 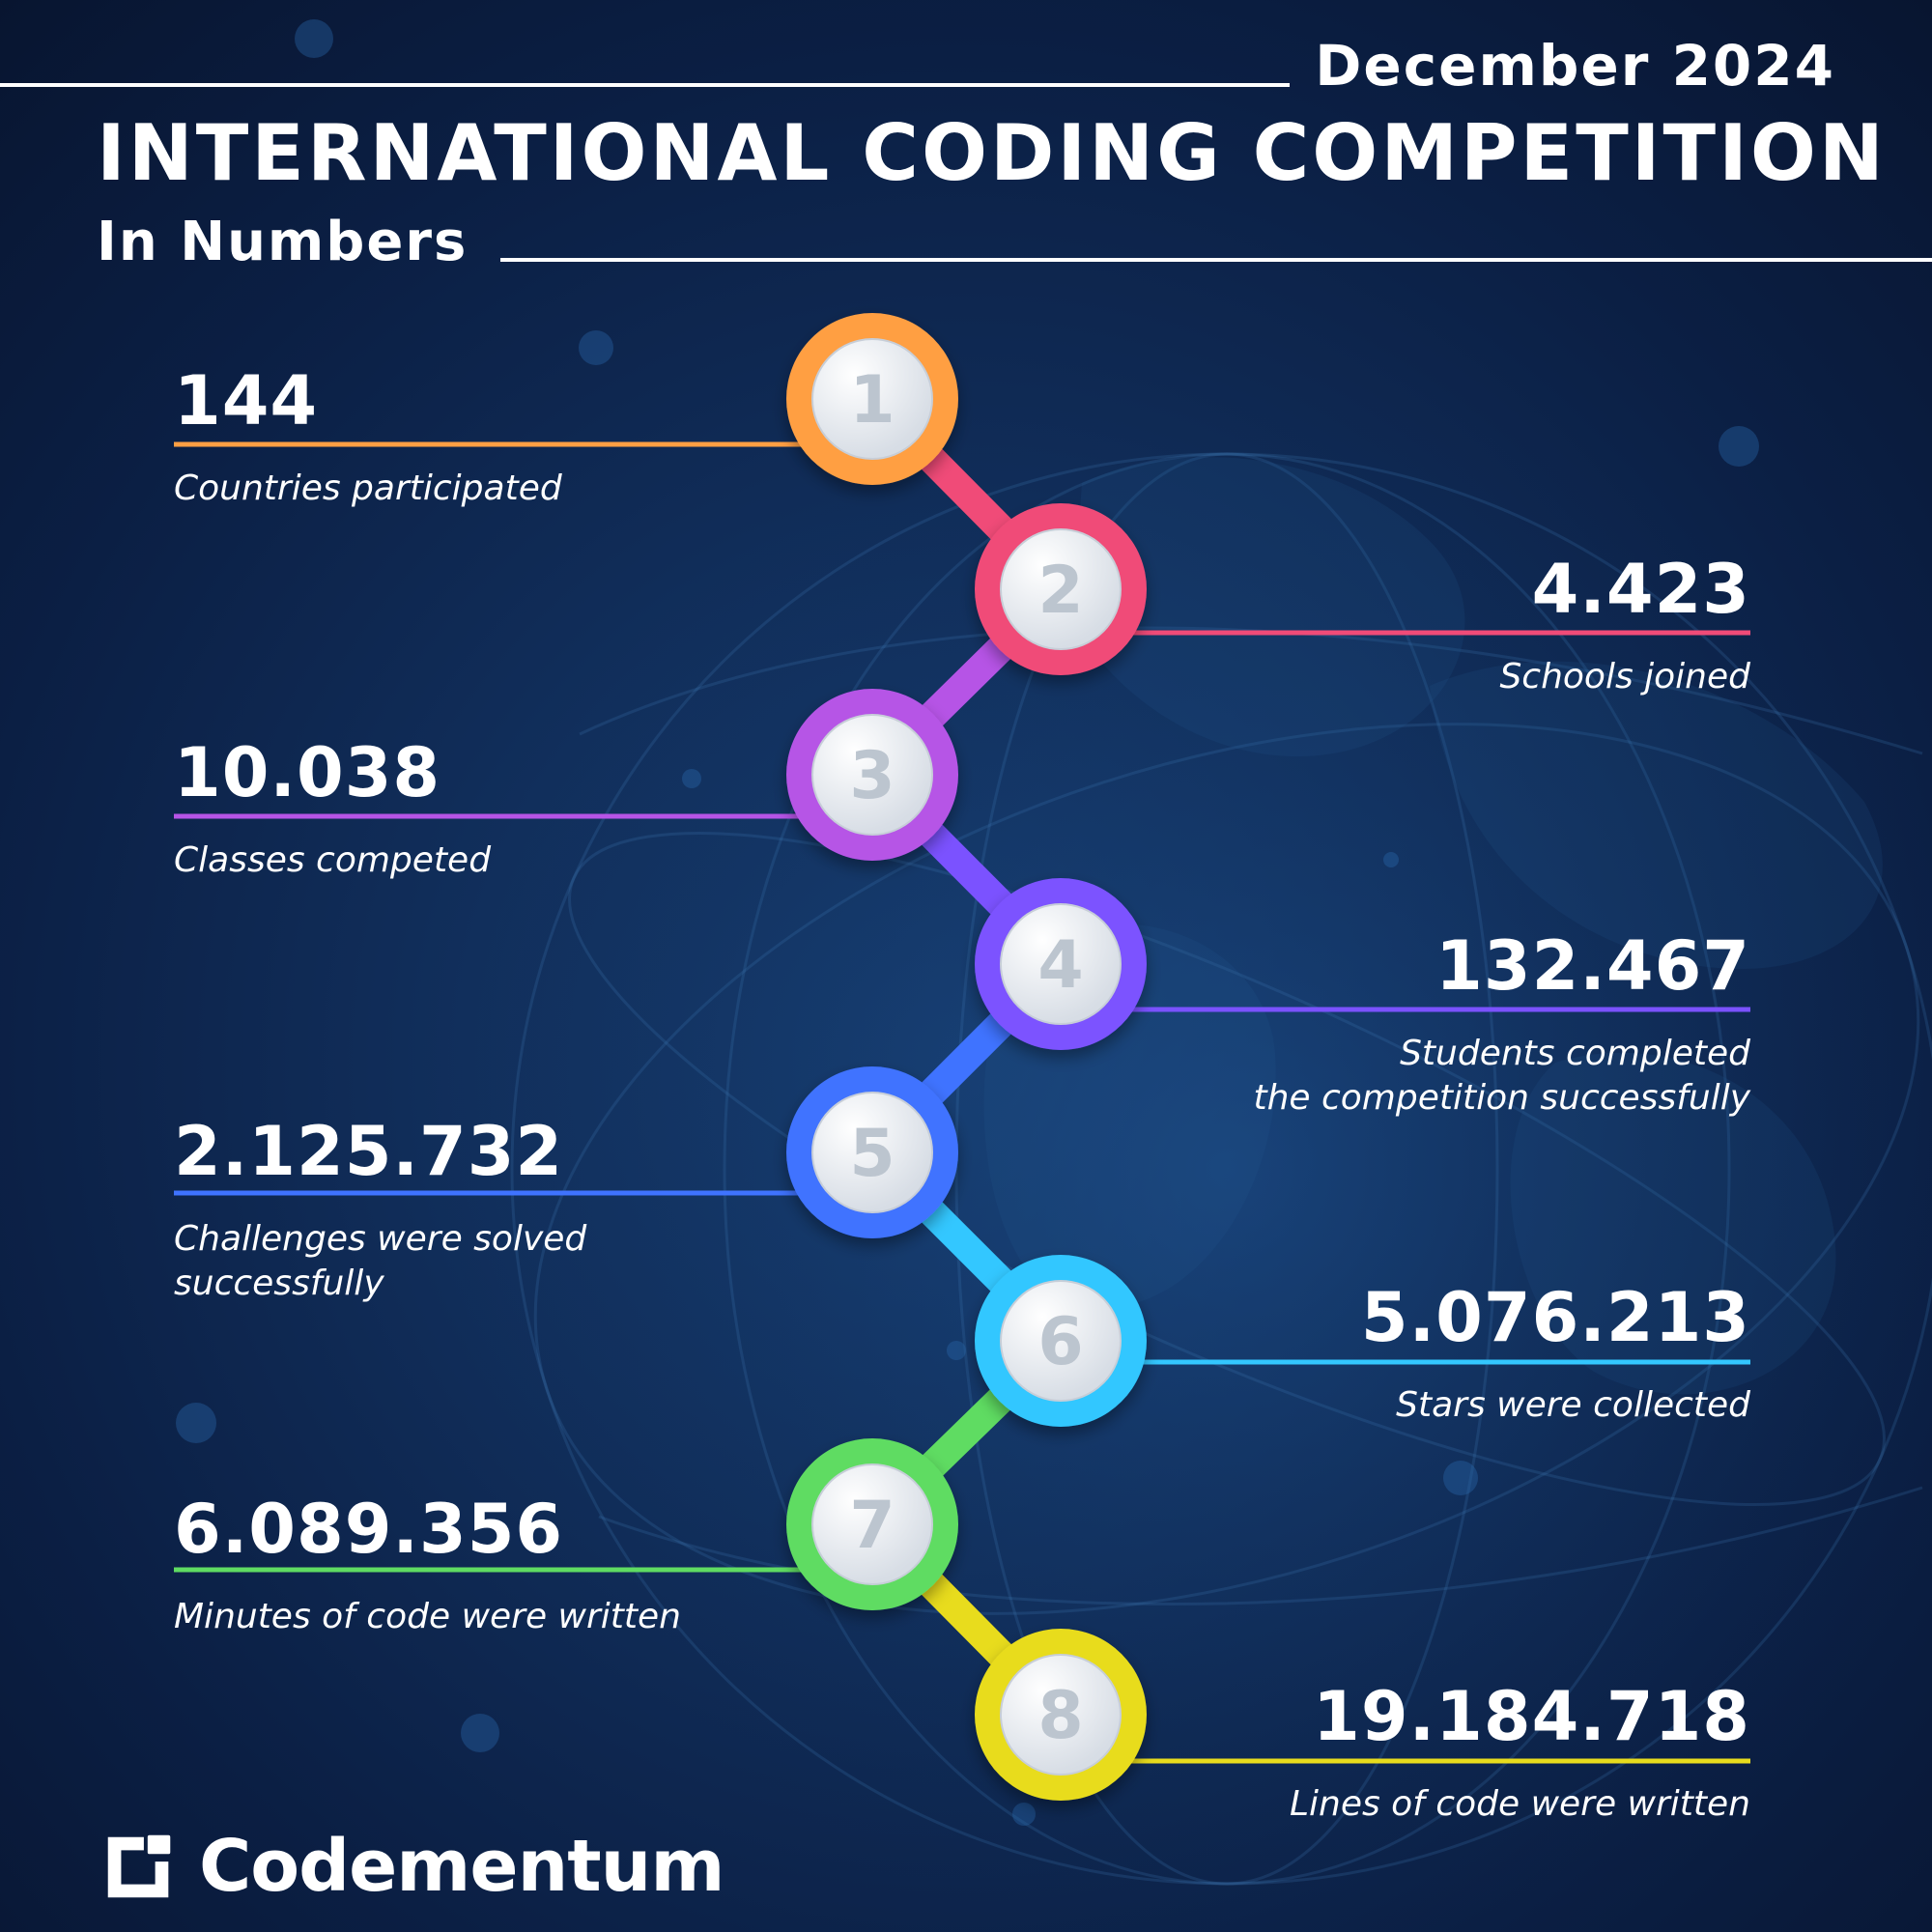 What do you see at coordinates (1640, 589) in the screenshot?
I see `stat-value: 4.423` at bounding box center [1640, 589].